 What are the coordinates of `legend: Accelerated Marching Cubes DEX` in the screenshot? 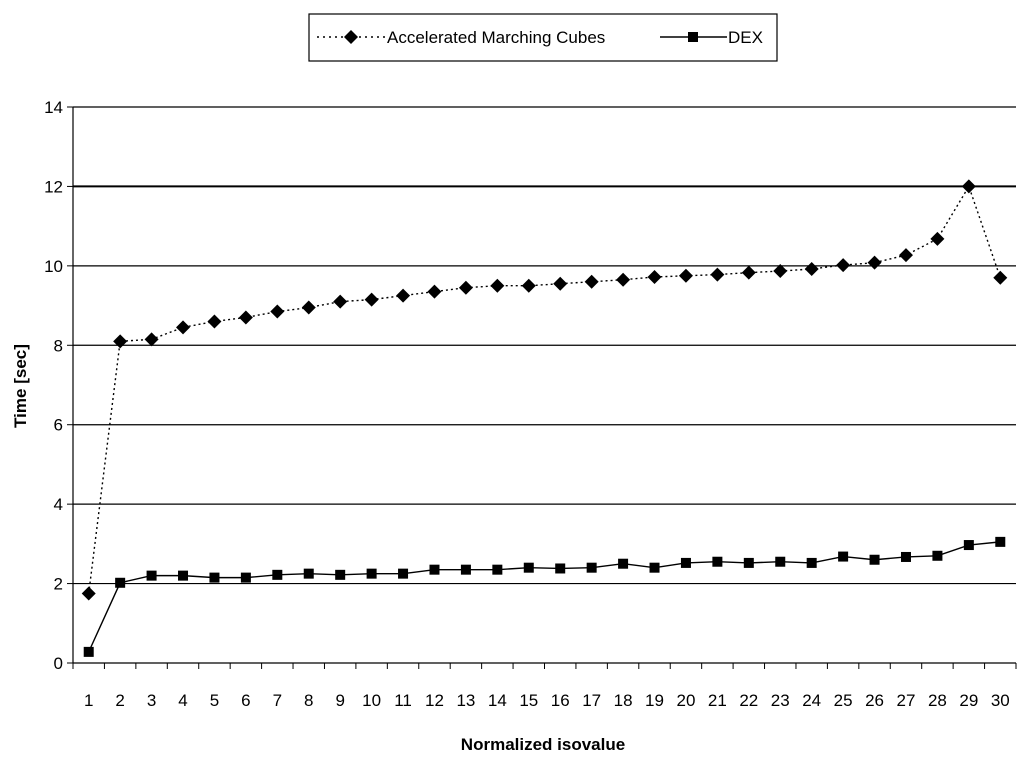 It's located at (543, 37).